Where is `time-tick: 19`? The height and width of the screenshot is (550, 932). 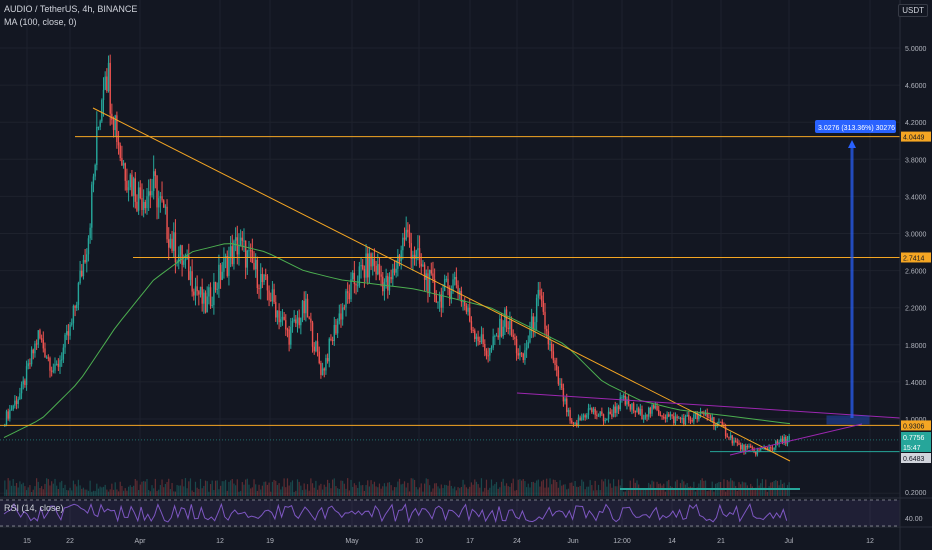
time-tick: 19 is located at coordinates (270, 541).